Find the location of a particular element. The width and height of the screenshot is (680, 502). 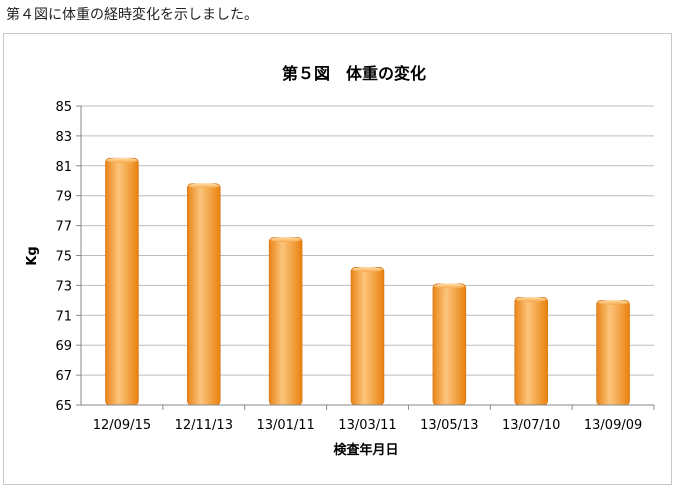

y-tick-label: 65 is located at coordinates (63, 406).